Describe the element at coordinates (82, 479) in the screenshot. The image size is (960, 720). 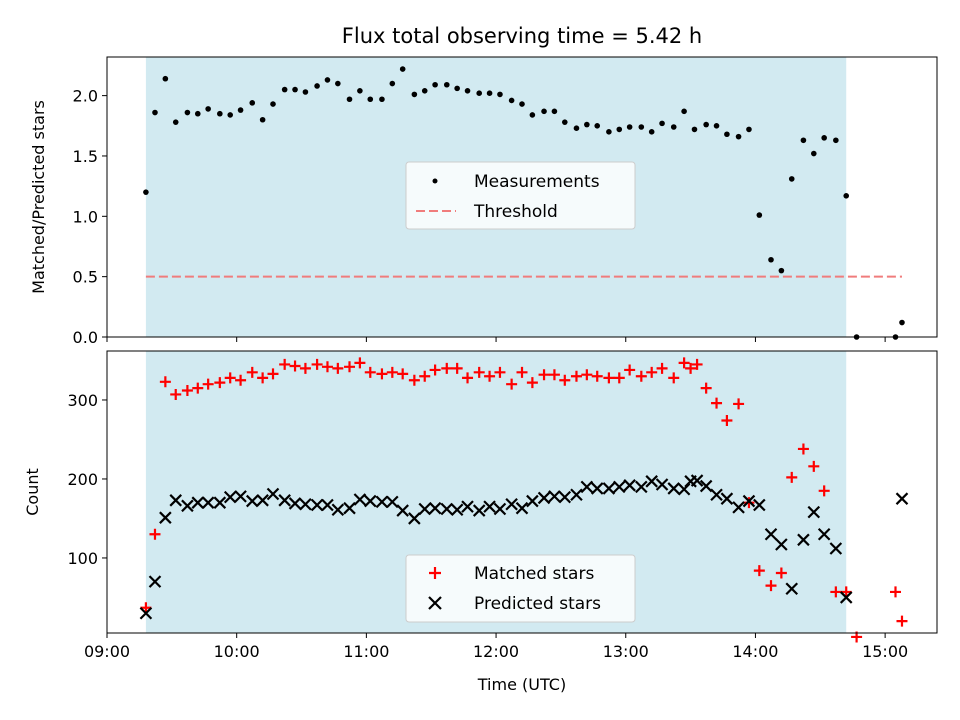
I see `y-tick-label: 200` at that location.